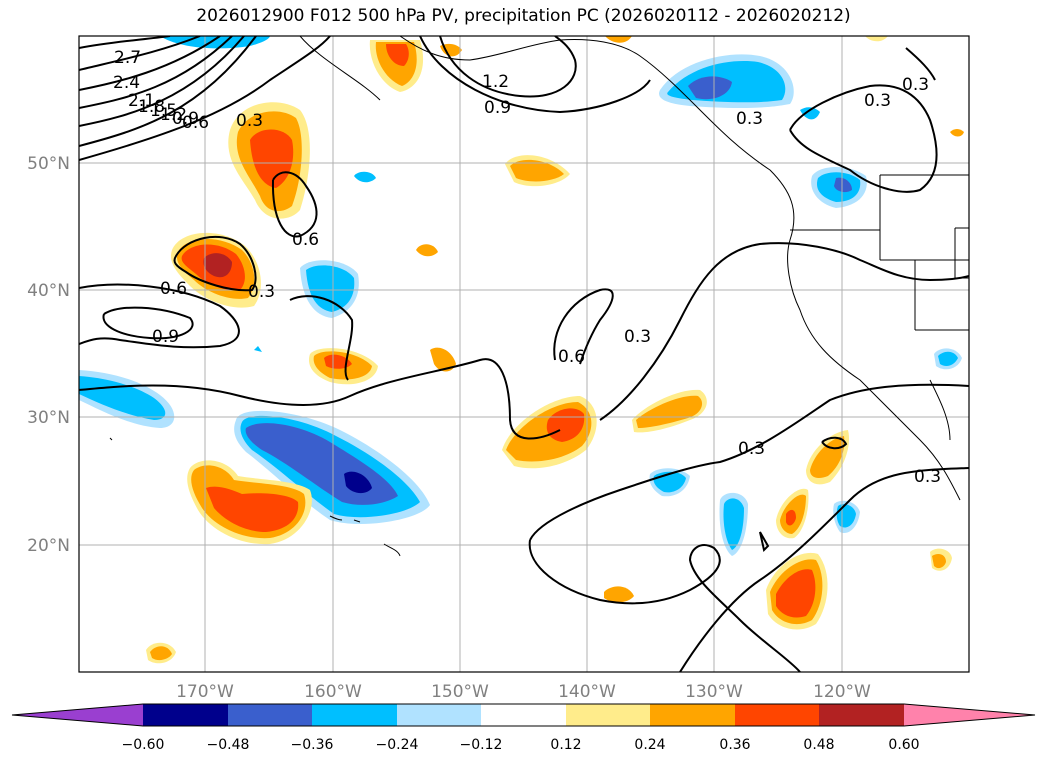  Describe the element at coordinates (48, 355) in the screenshot. I see `latitude-labels: 50°N 40°N 30°N 20°N` at that location.